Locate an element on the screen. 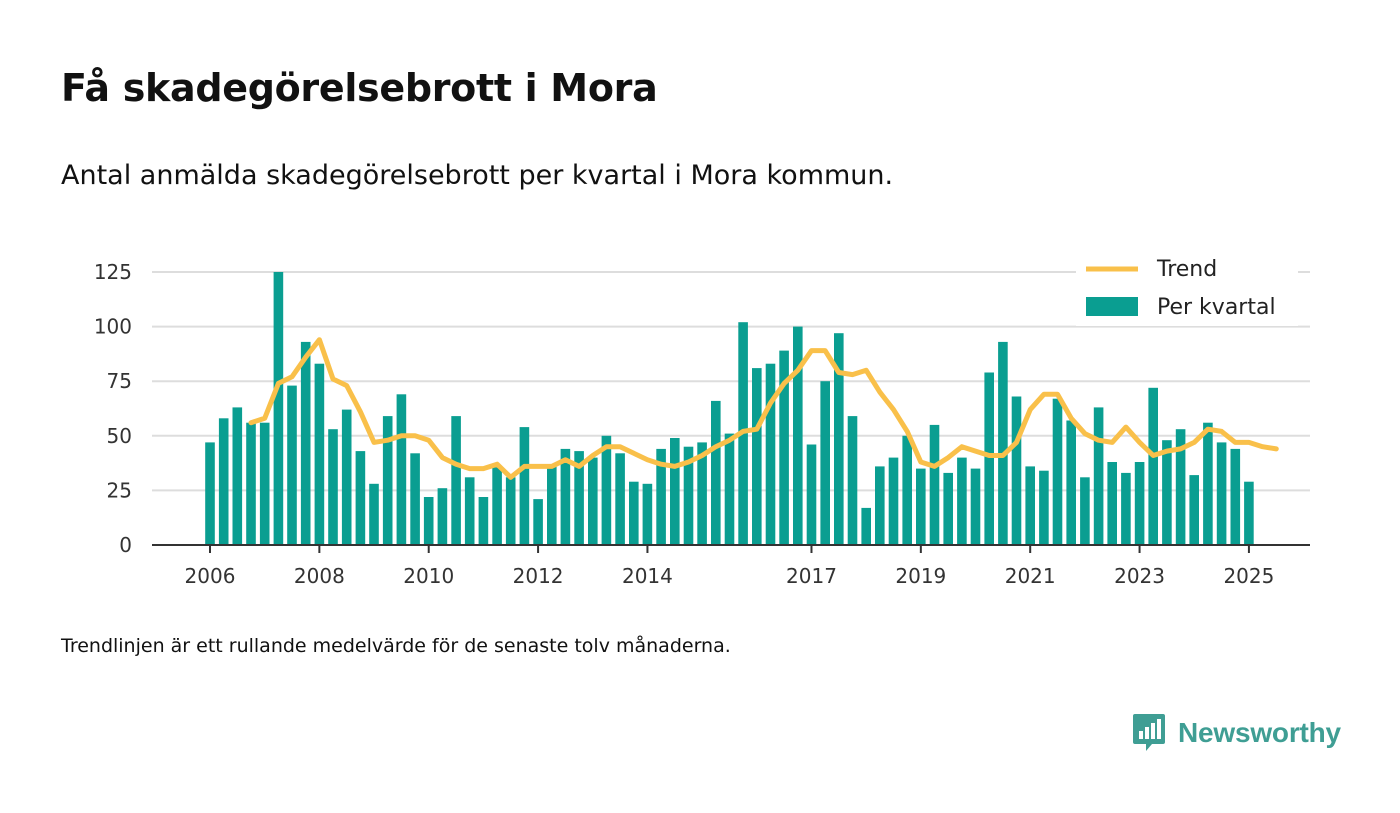 The width and height of the screenshot is (1400, 813). y-tick-label: 50 is located at coordinates (119, 436).